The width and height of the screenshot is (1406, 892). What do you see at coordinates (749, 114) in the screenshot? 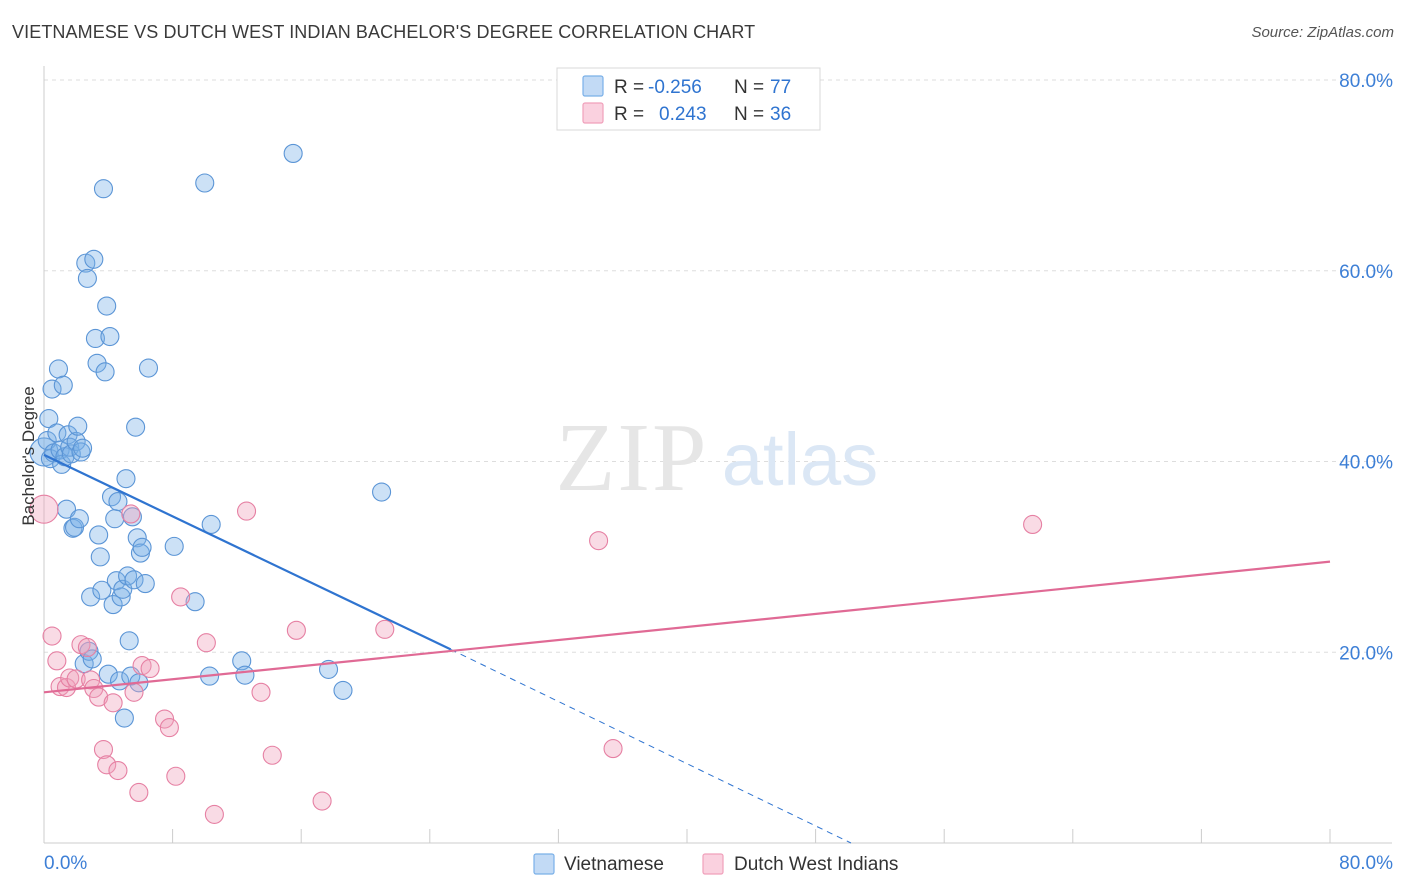
I see `legend-n-label-2: N =` at bounding box center [749, 114].